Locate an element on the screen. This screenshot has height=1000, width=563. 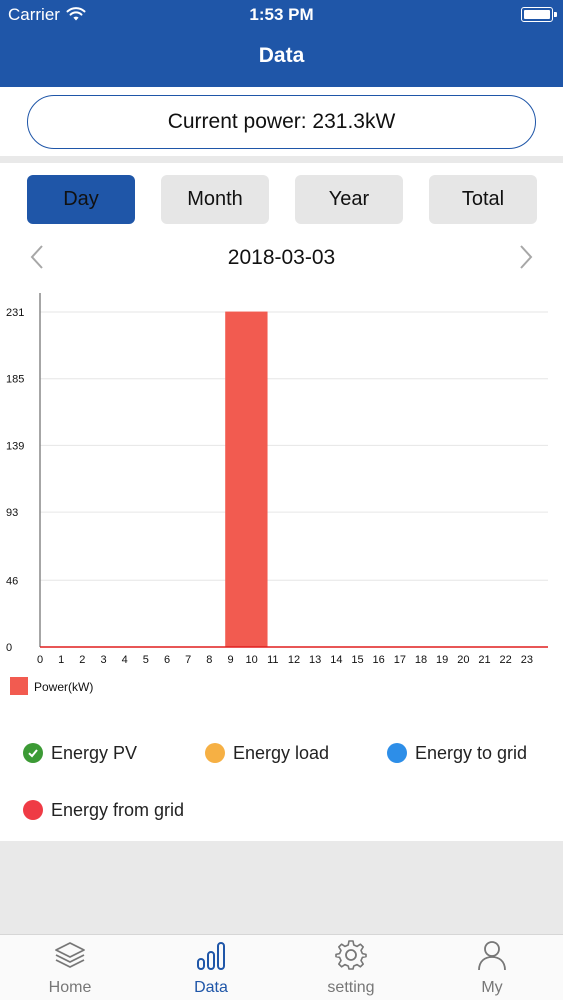
tabbar-label: Data is located at coordinates (211, 987).